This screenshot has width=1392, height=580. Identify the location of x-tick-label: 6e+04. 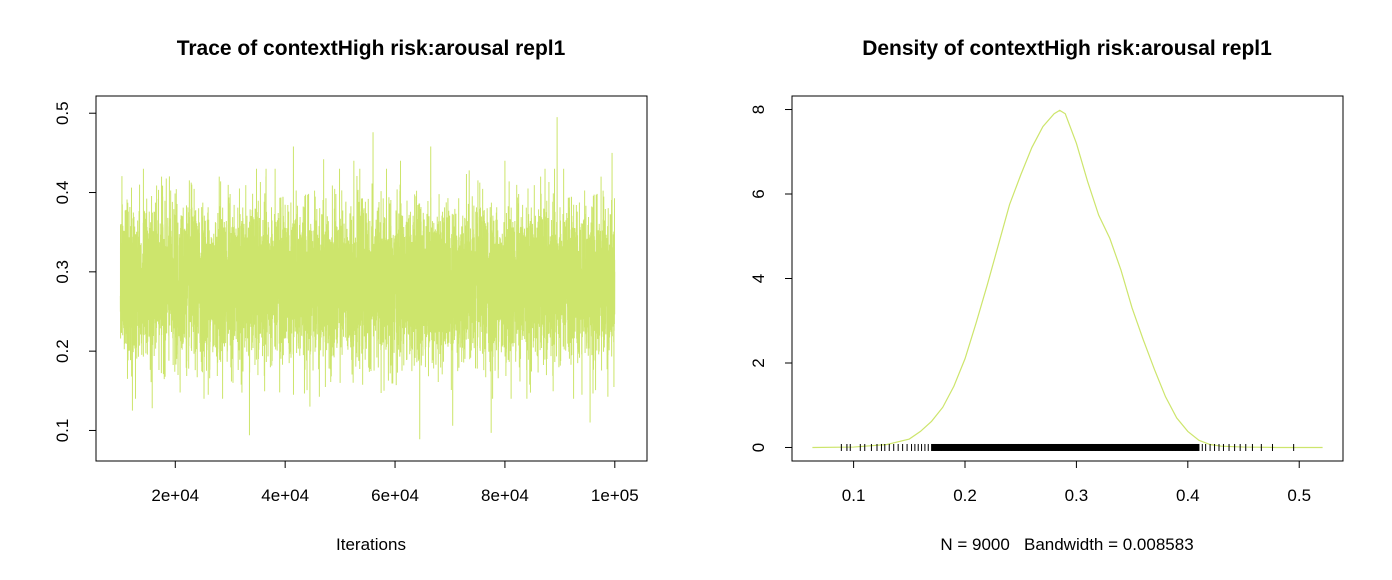
(395, 495).